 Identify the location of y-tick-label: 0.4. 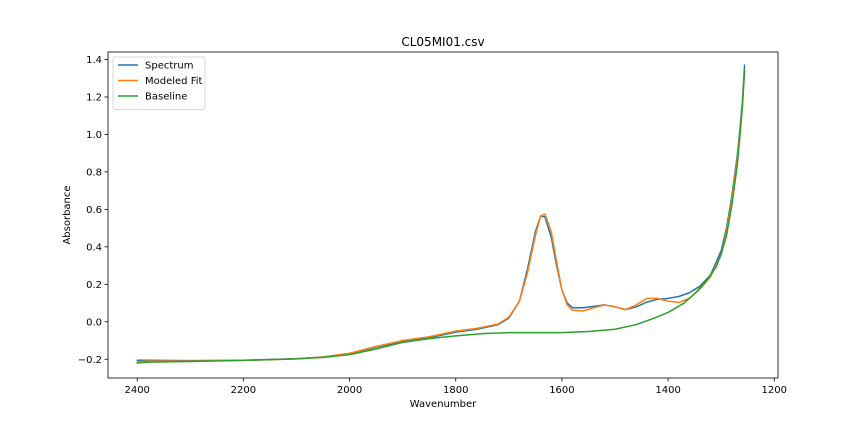
(94, 247).